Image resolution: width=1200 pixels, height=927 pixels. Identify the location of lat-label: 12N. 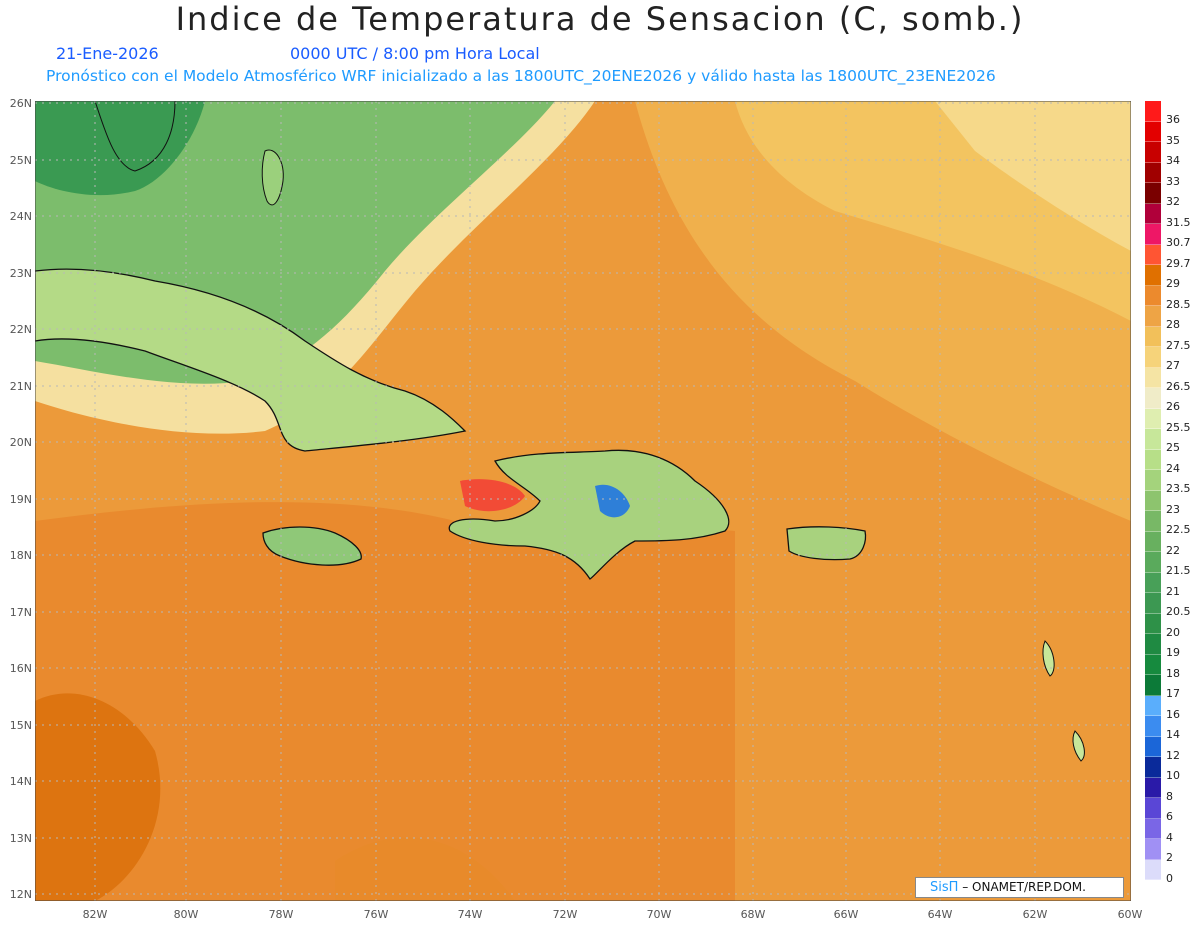
(20, 894).